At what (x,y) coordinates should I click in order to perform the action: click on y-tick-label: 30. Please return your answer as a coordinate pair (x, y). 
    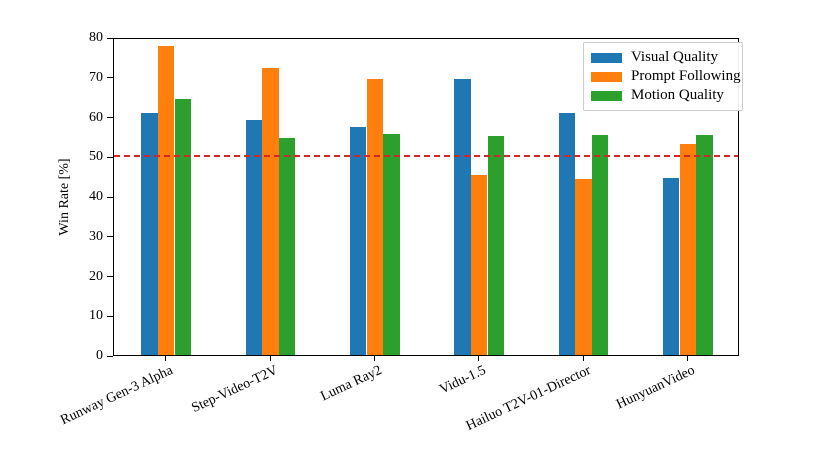
    Looking at the image, I should click on (96, 236).